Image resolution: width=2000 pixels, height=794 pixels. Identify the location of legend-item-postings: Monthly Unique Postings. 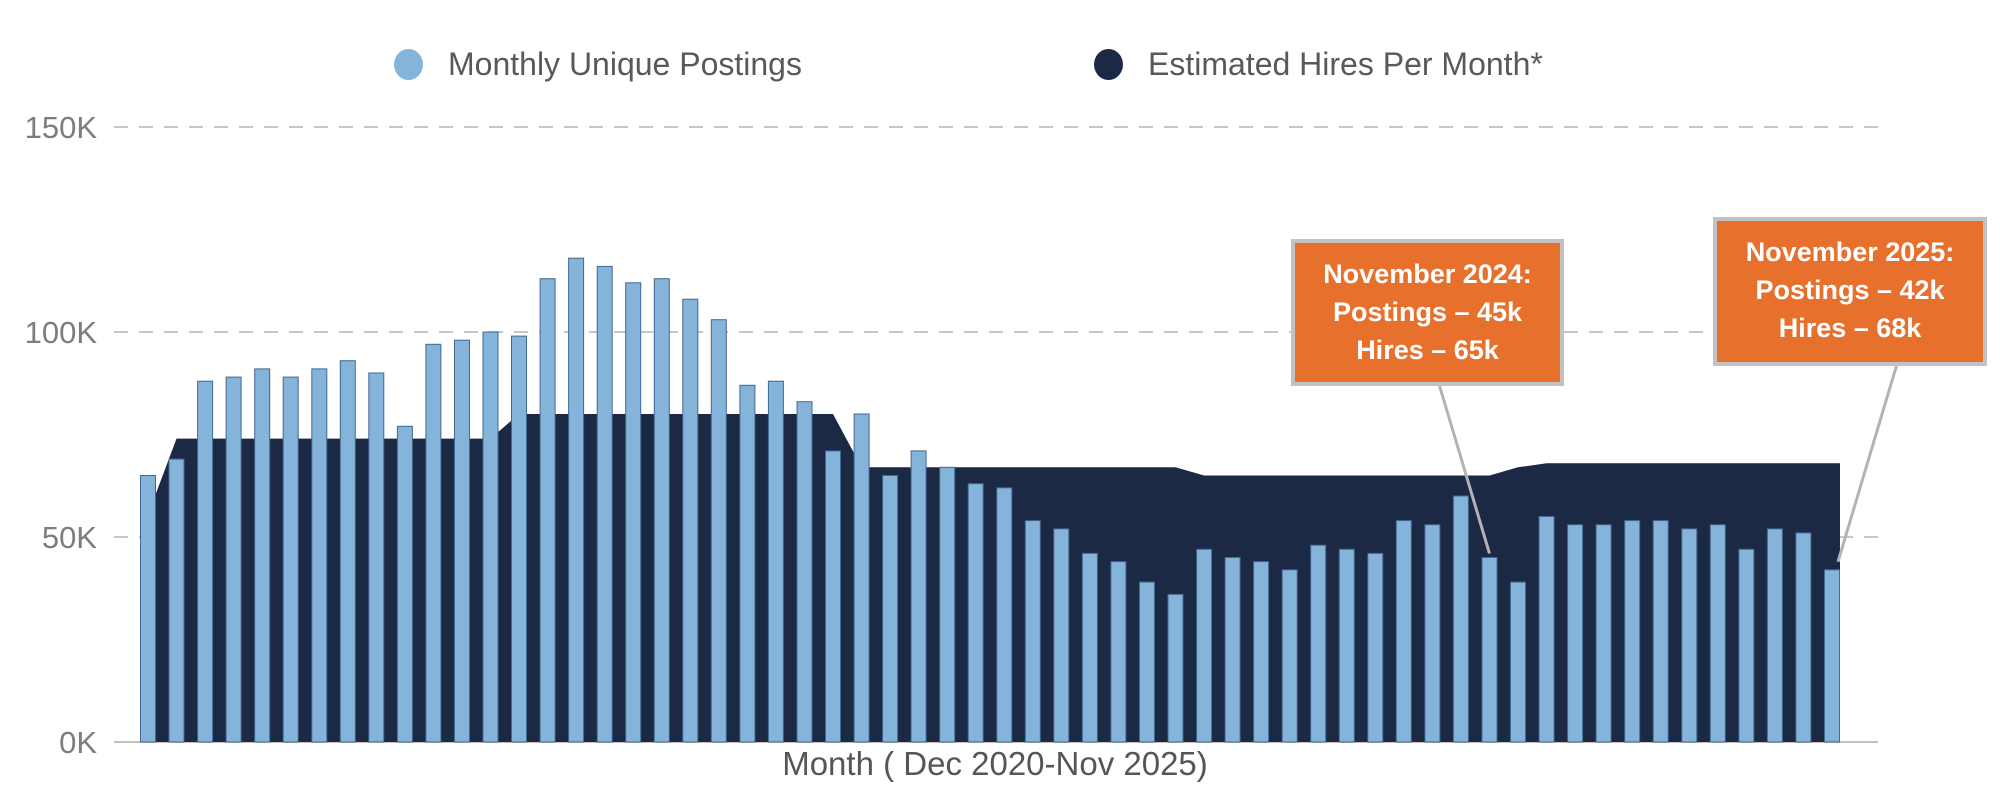
(598, 64).